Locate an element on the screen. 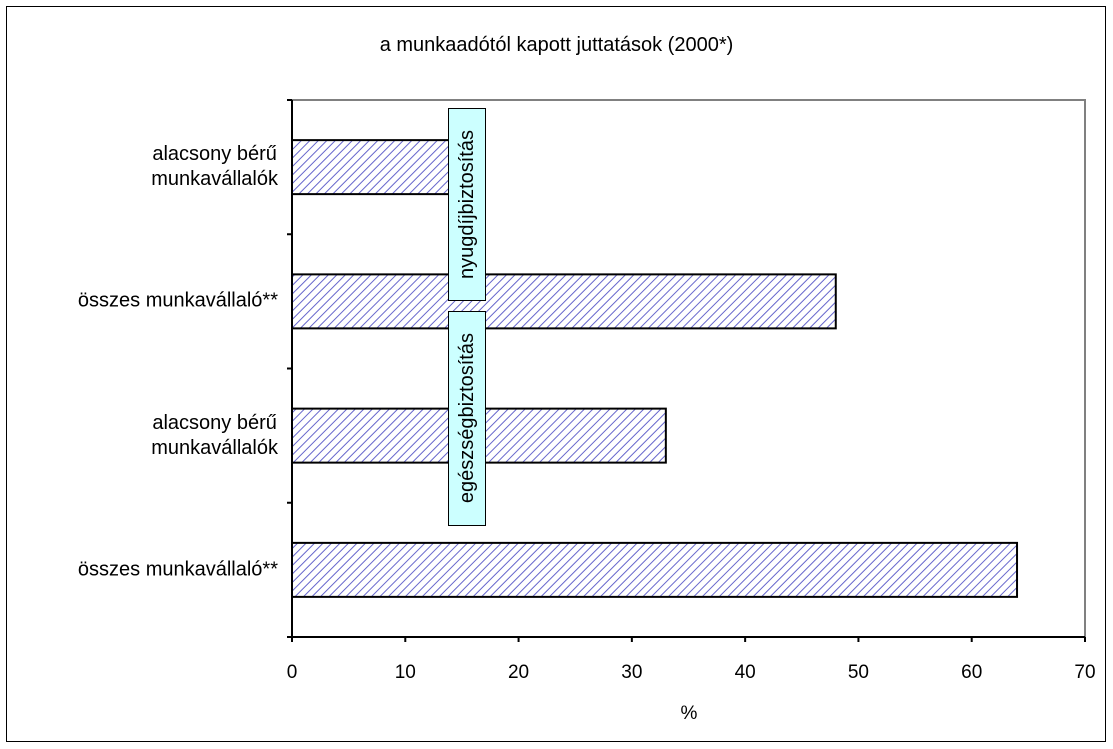 The height and width of the screenshot is (749, 1113). x-tick-label-4: 40 is located at coordinates (745, 672).